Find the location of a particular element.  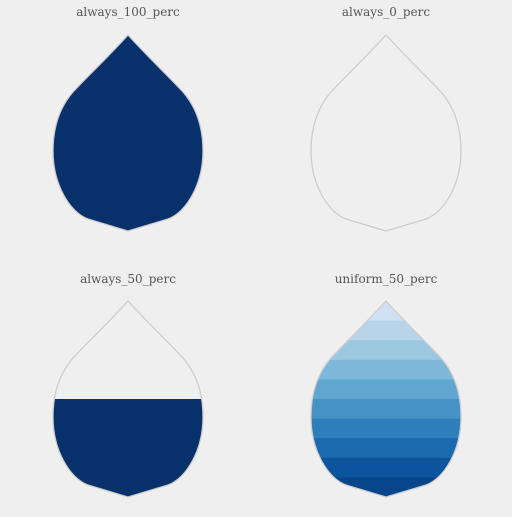

drop-panel-2: always_0_perc is located at coordinates (386, 118).